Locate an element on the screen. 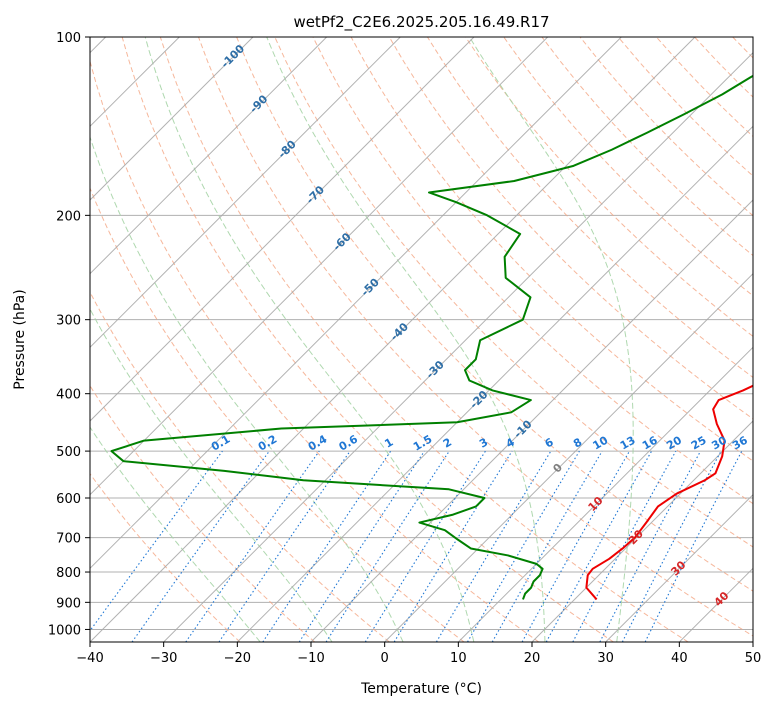  x-tick-label: 20 is located at coordinates (532, 658).